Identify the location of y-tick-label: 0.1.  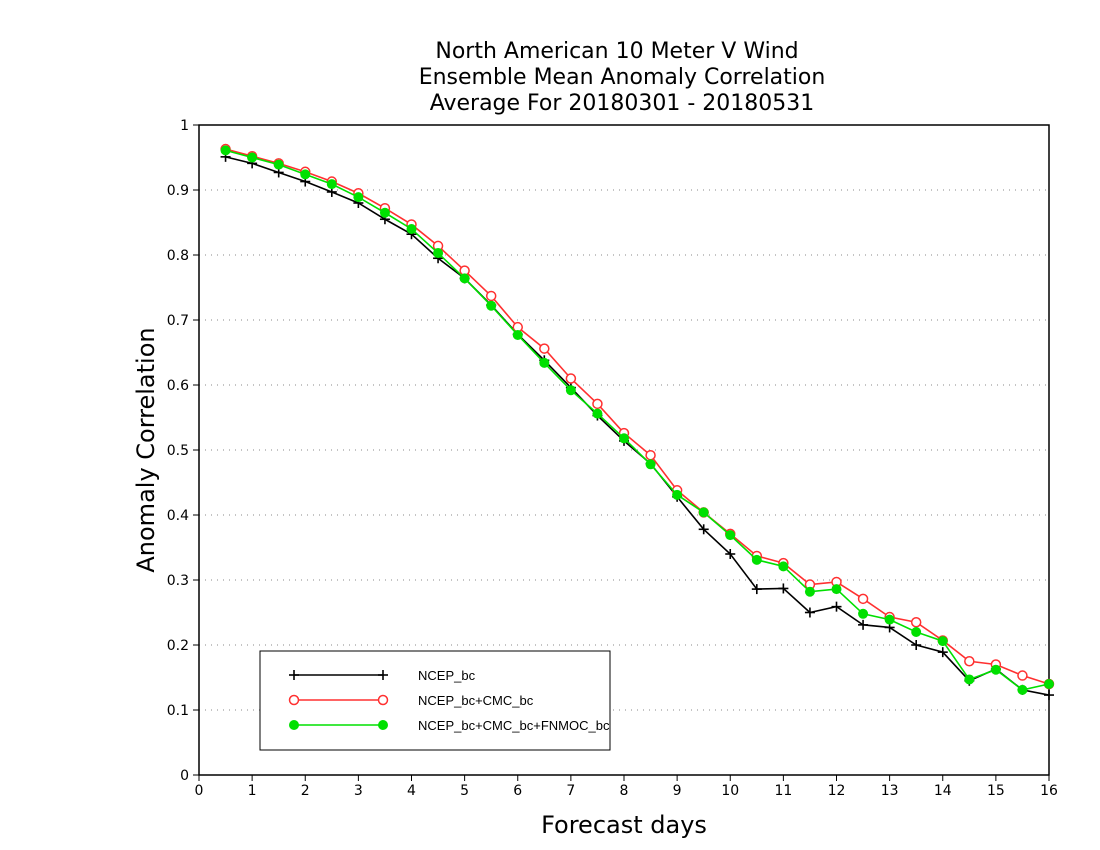
(178, 711).